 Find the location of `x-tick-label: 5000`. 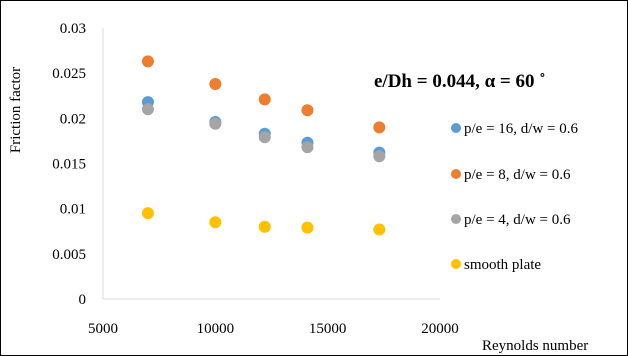

x-tick-label: 5000 is located at coordinates (103, 329).